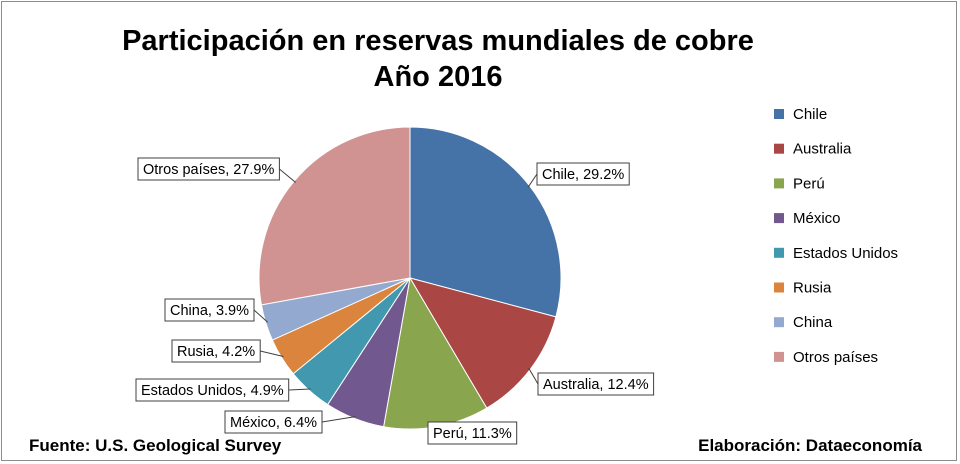 Image resolution: width=960 pixels, height=464 pixels. I want to click on legend-swatch-otros-paises, so click(779, 356).